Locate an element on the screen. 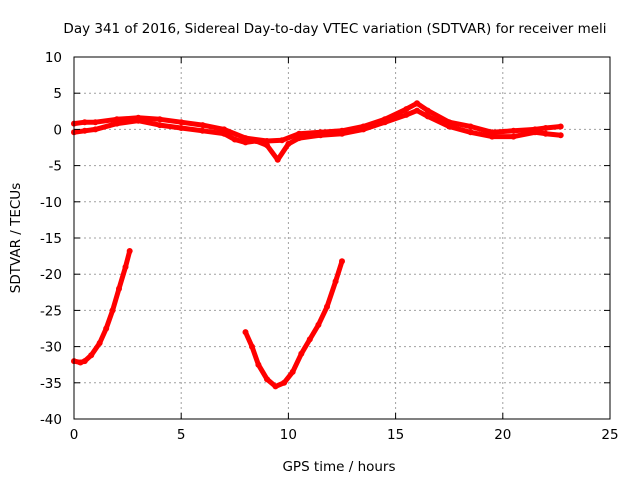 This screenshot has width=640, height=480. y-tick-label: -40 is located at coordinates (51, 420).